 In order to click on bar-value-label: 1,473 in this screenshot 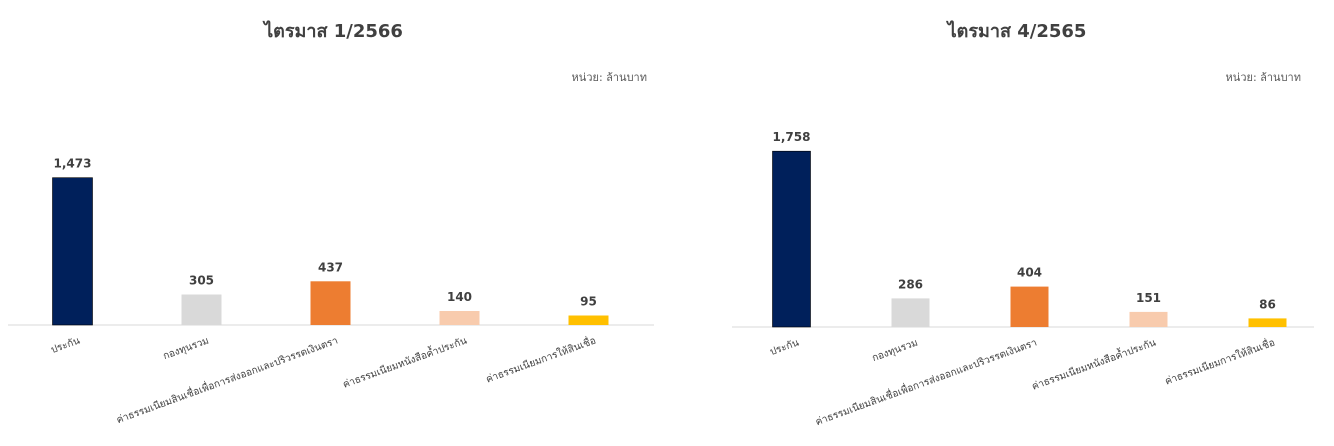, I will do `click(73, 164)`.